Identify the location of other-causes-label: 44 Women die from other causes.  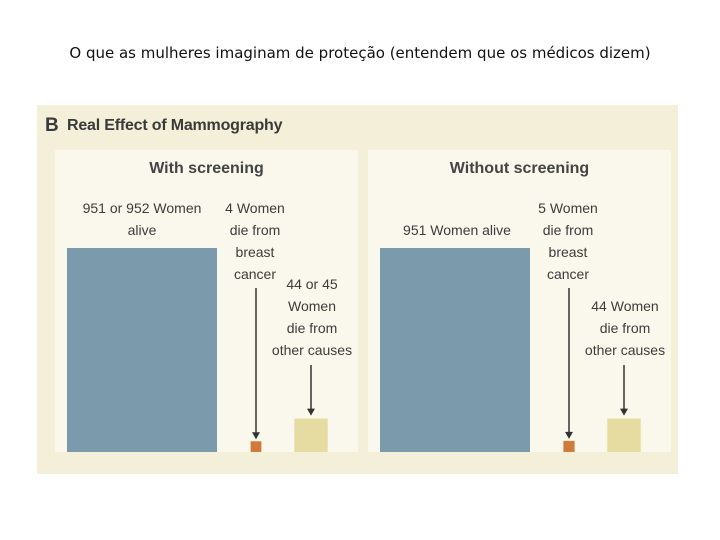
(625, 328).